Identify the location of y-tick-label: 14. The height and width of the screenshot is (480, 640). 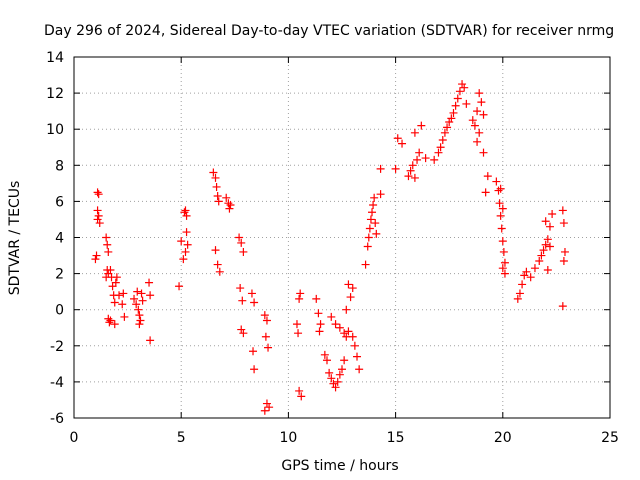
(55, 58).